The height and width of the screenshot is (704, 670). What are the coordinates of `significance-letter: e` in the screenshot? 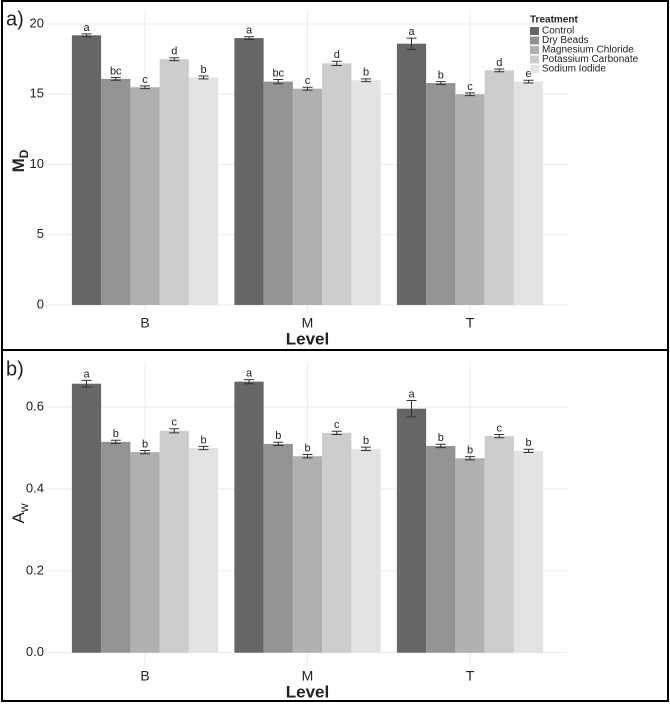 It's located at (528, 74).